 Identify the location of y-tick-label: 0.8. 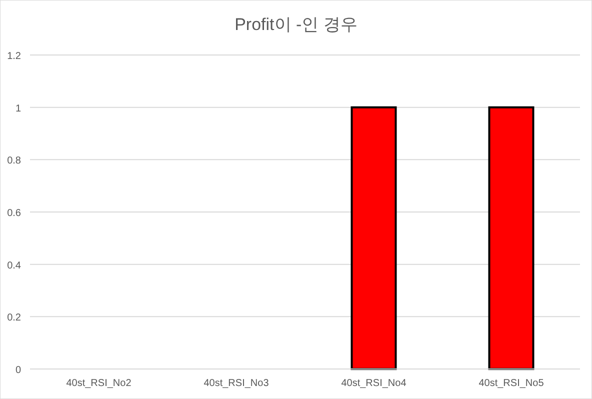
(14, 161).